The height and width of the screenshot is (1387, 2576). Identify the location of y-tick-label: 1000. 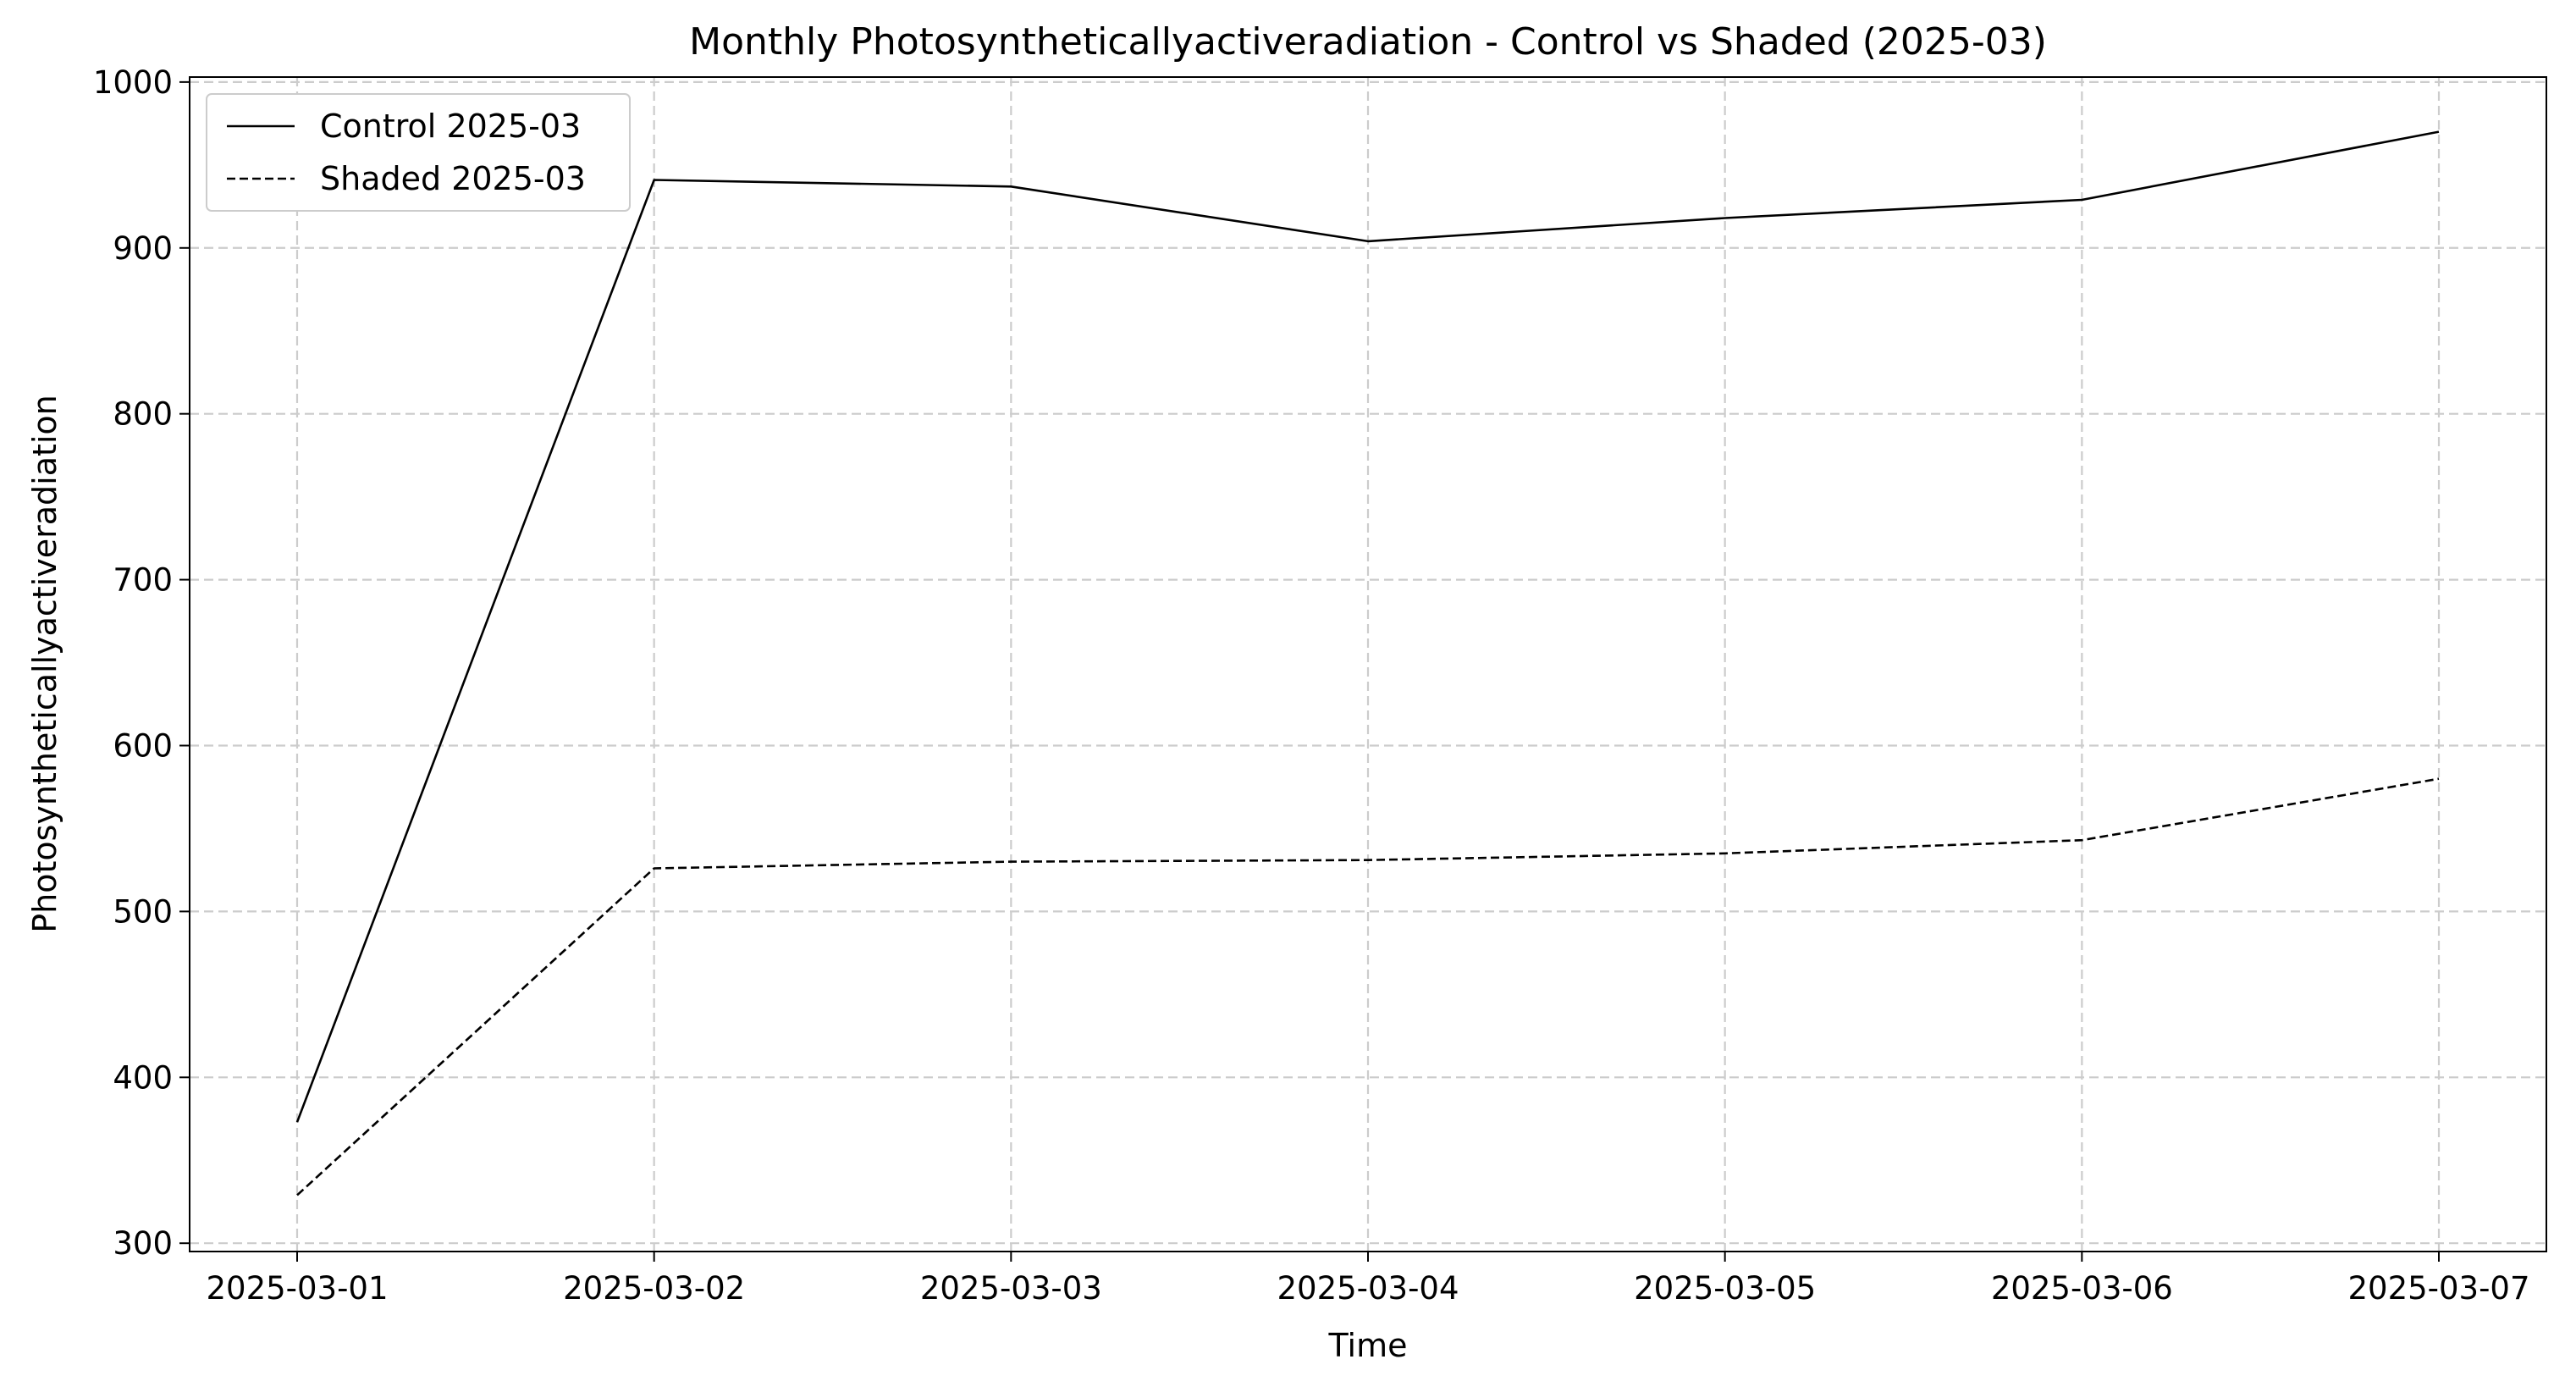
(133, 82).